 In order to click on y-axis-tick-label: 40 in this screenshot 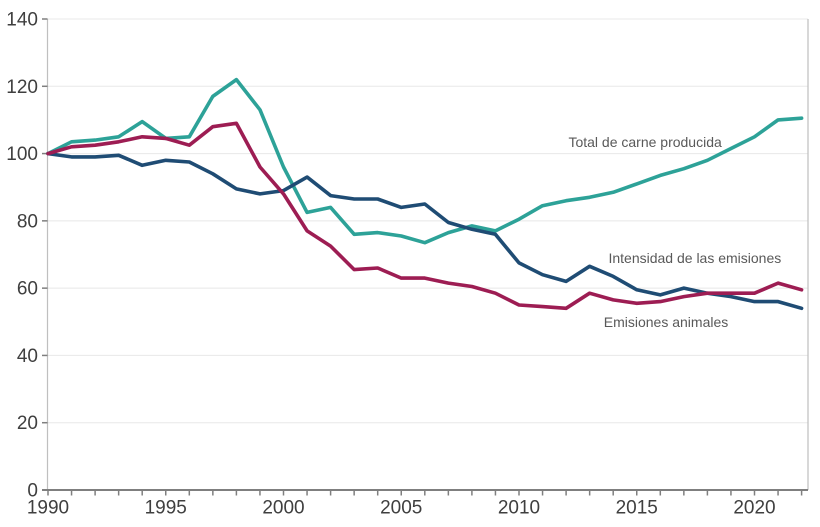, I will do `click(27, 356)`.